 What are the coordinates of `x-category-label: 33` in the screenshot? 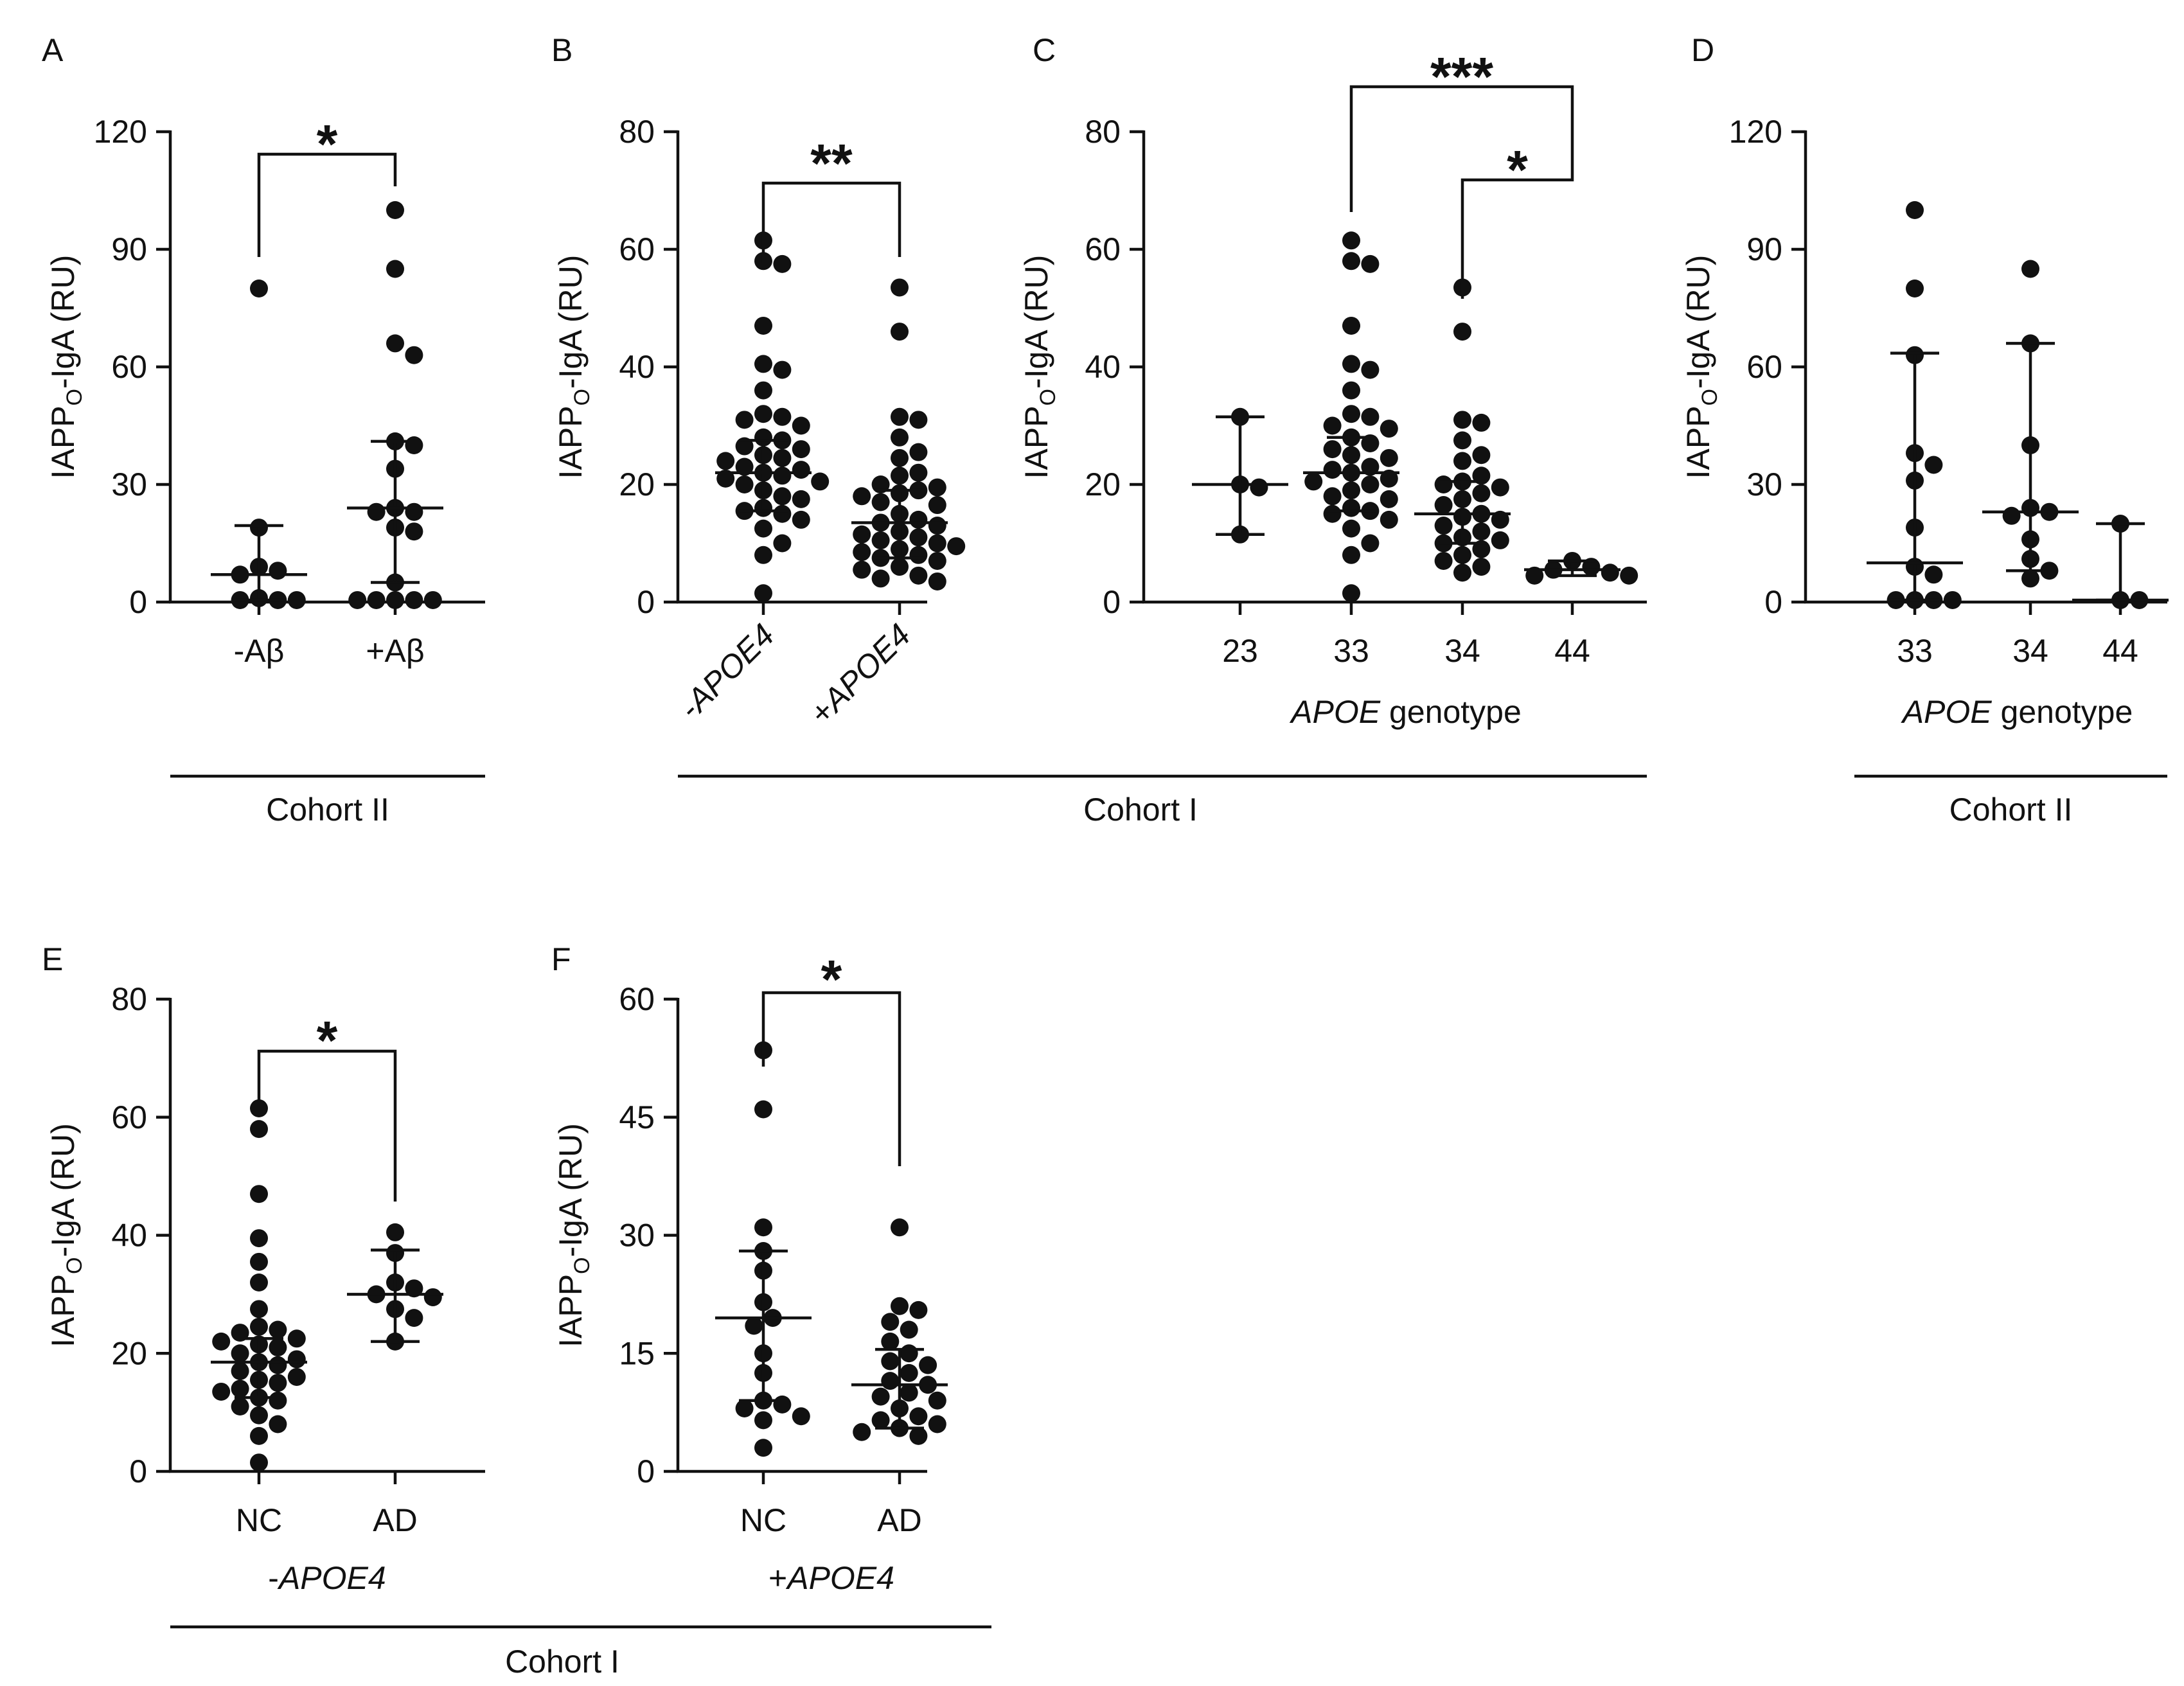 It's located at (1915, 651).